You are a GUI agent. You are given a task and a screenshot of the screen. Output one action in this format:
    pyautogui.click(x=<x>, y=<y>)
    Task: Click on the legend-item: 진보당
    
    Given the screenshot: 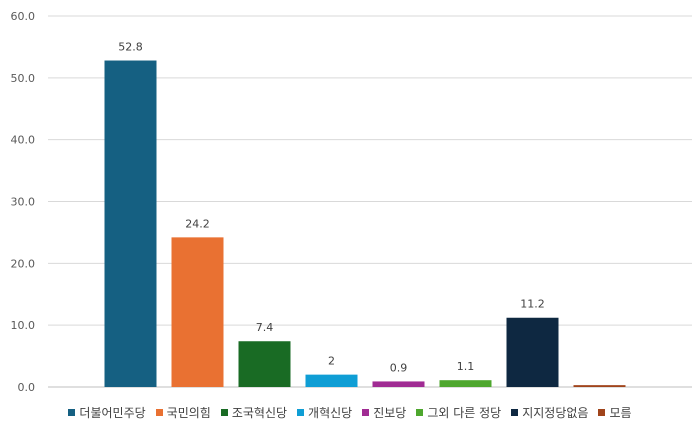 What is the action you would take?
    pyautogui.click(x=384, y=412)
    